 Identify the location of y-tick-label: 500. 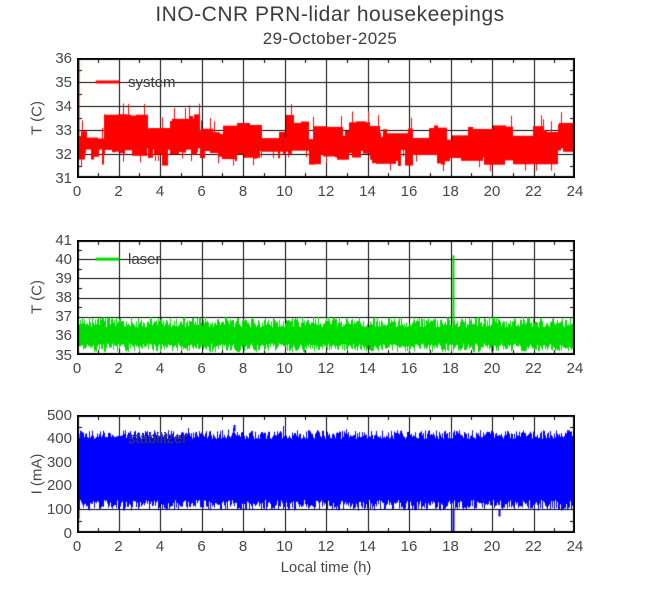
(59, 415).